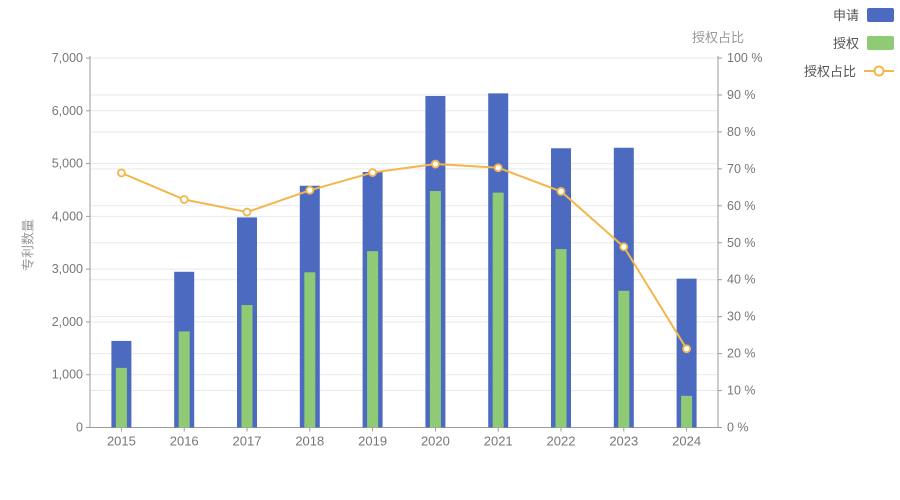 The width and height of the screenshot is (900, 500). Describe the element at coordinates (741, 132) in the screenshot. I see `right-axis-tick-label: 80 %` at that location.